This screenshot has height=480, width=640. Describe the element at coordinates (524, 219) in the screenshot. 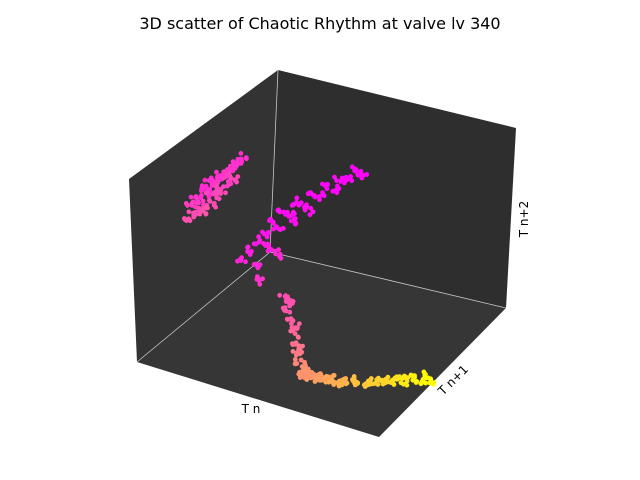

I see `z-axis-label: T n+2` at that location.